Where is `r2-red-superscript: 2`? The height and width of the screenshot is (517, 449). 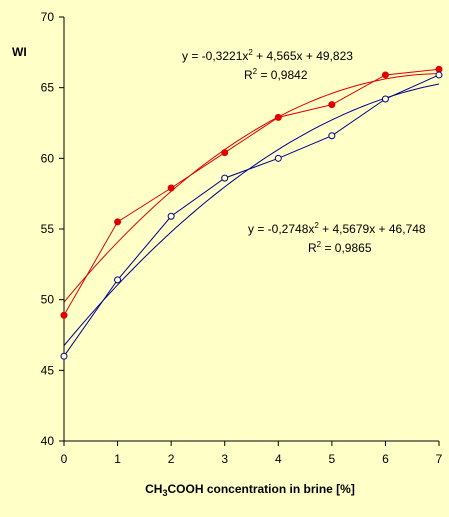 r2-red-superscript: 2 is located at coordinates (255, 71).